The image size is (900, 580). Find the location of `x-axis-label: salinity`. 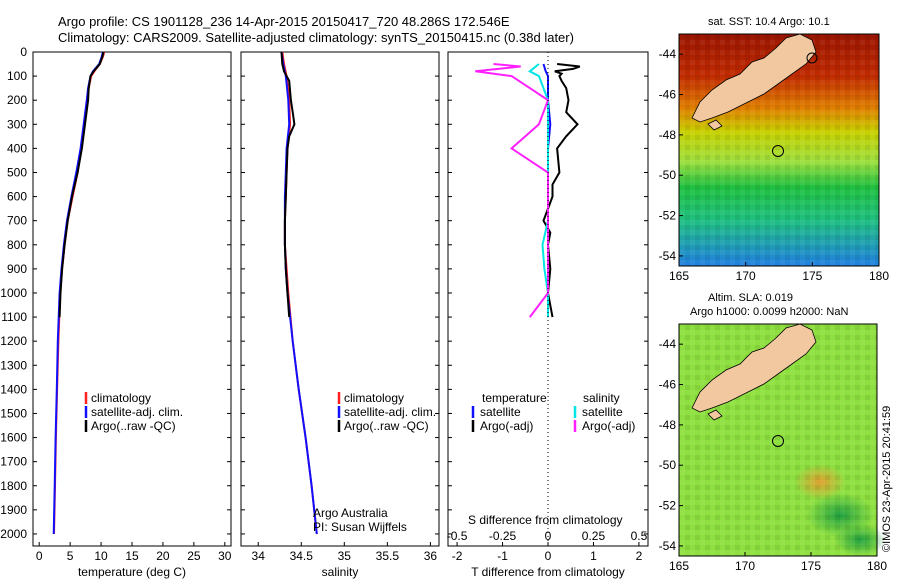

x-axis-label: salinity is located at coordinates (340, 572).